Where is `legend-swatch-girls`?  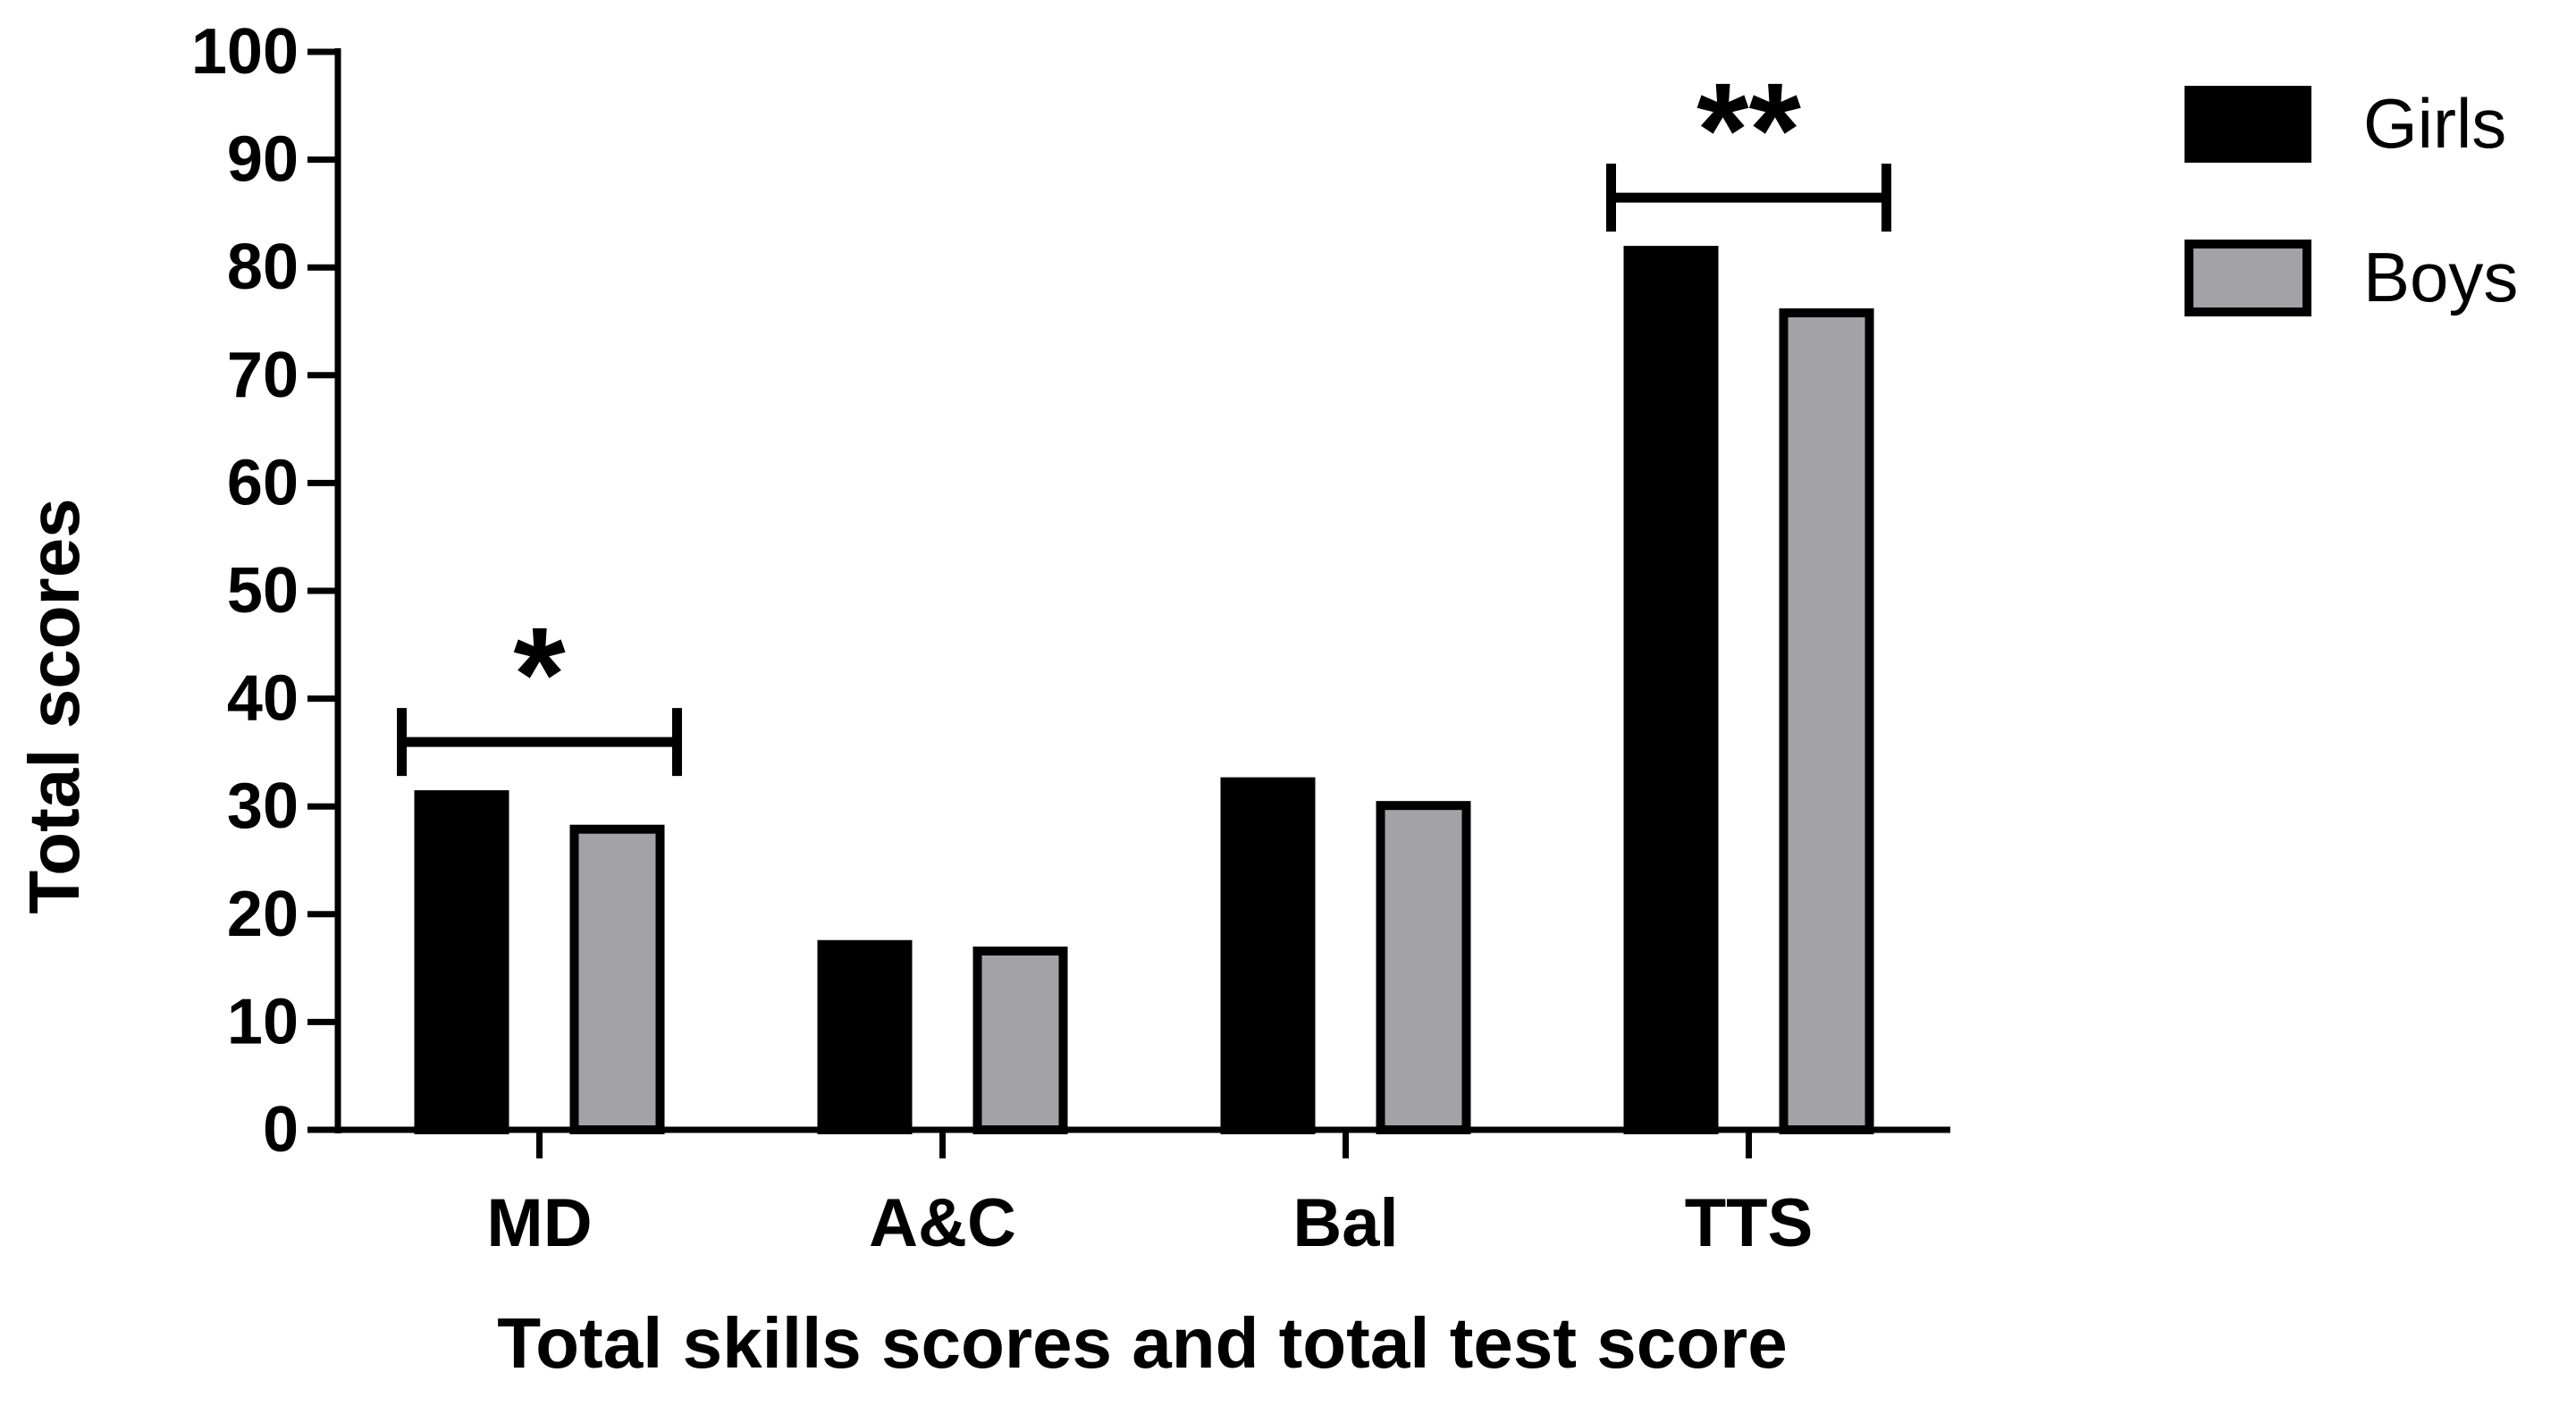 legend-swatch-girls is located at coordinates (2248, 124).